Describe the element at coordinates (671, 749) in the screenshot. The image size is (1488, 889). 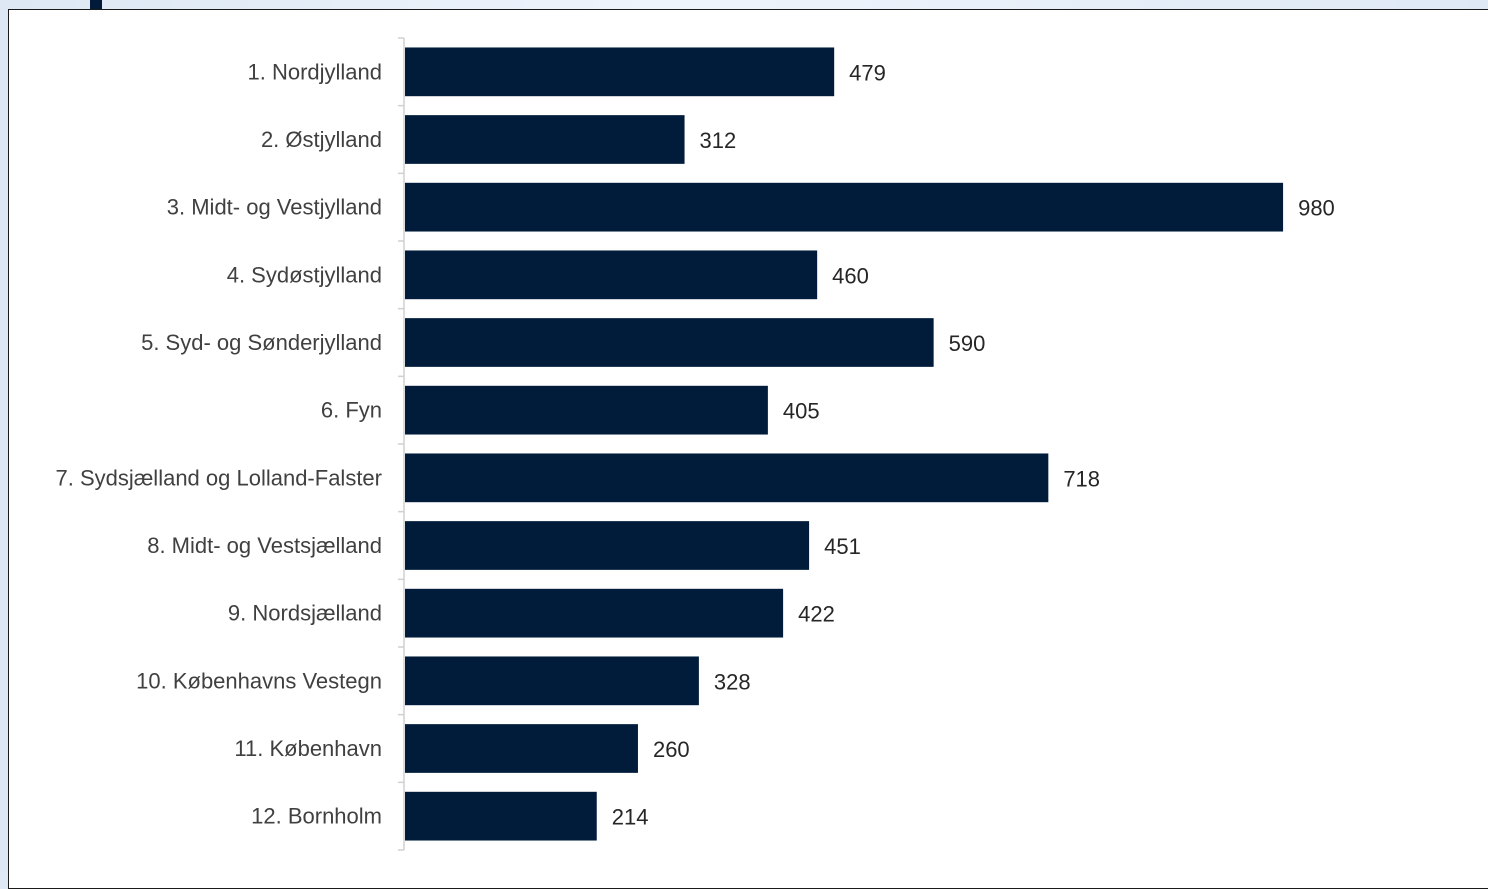
I see `value-label: 260` at that location.